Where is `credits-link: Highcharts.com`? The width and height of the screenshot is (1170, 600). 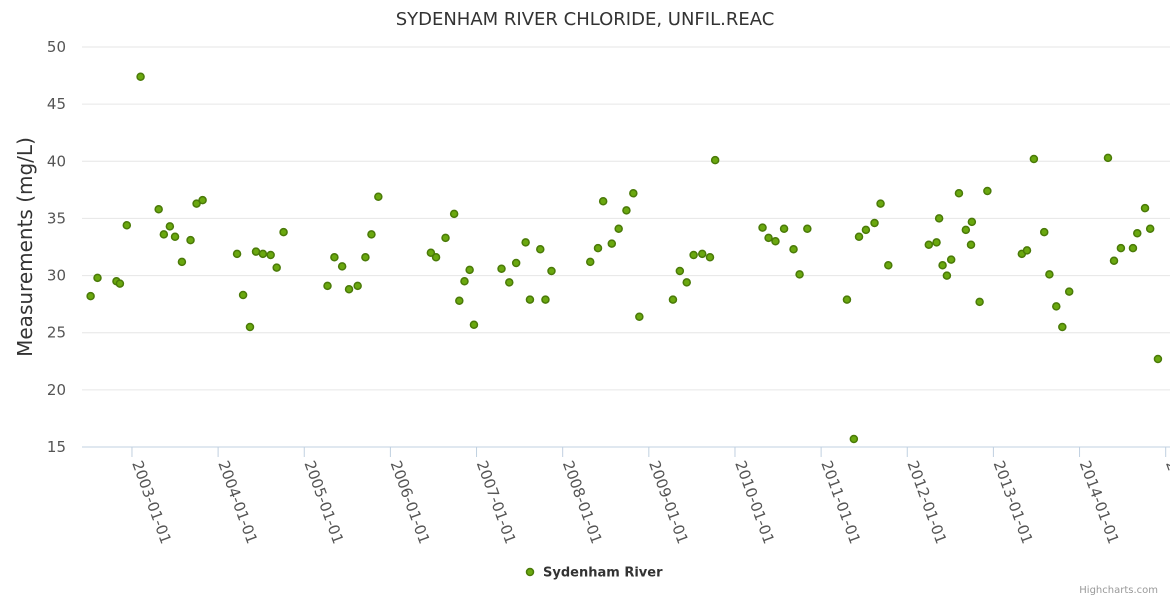 credits-link: Highcharts.com is located at coordinates (1118, 590).